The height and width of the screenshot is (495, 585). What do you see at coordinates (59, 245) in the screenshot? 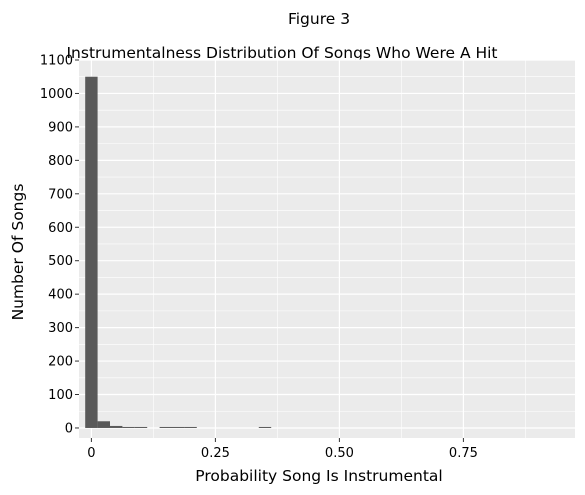
I see `y-axis: 0 100 200 300 400 500 600 700 800 900 1000 1100` at bounding box center [59, 245].